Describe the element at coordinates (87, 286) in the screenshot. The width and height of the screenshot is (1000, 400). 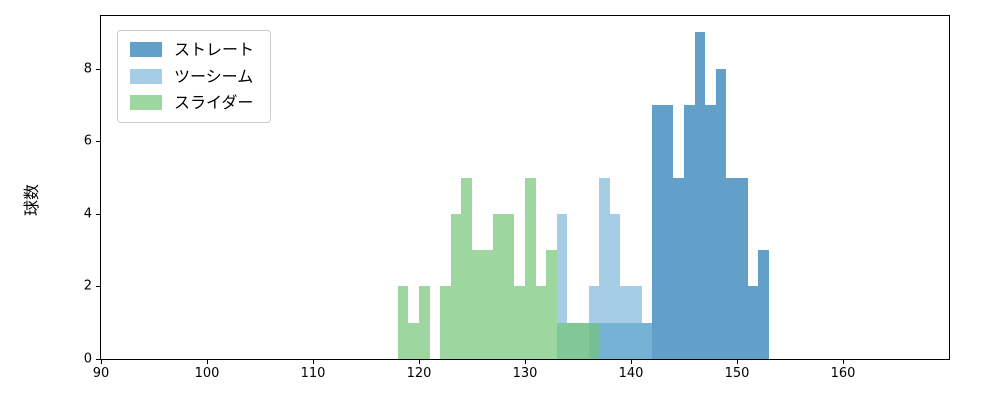
I see `y-tick-label: 2` at that location.